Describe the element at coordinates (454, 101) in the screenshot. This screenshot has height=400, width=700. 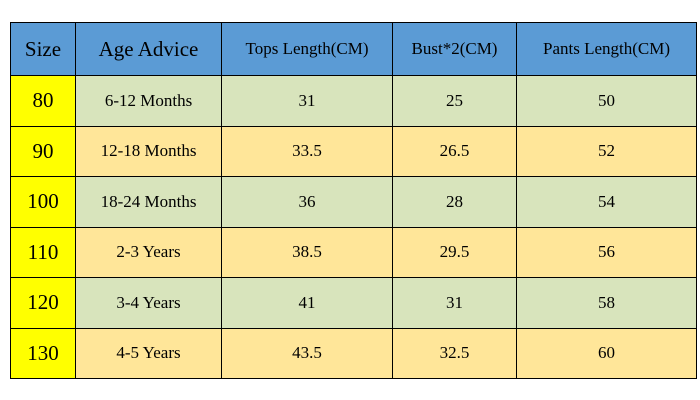
I see `bust-cell: 25` at that location.